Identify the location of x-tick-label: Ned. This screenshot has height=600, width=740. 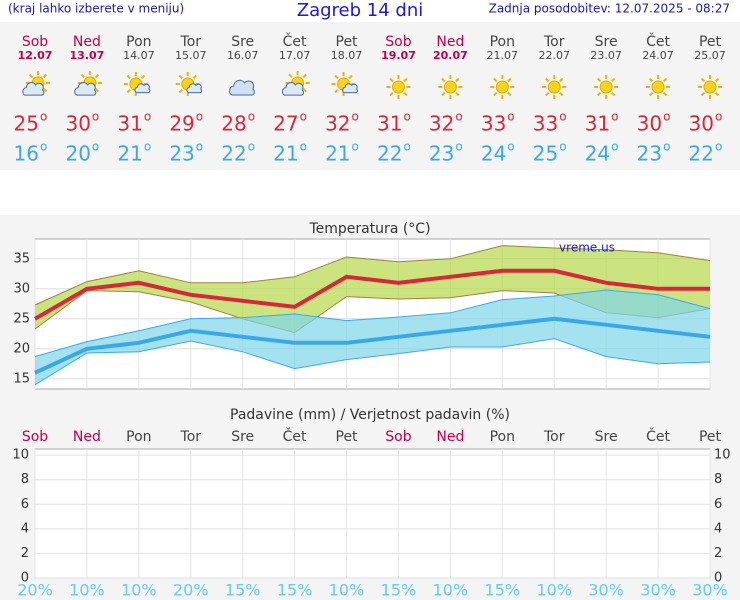
(87, 437).